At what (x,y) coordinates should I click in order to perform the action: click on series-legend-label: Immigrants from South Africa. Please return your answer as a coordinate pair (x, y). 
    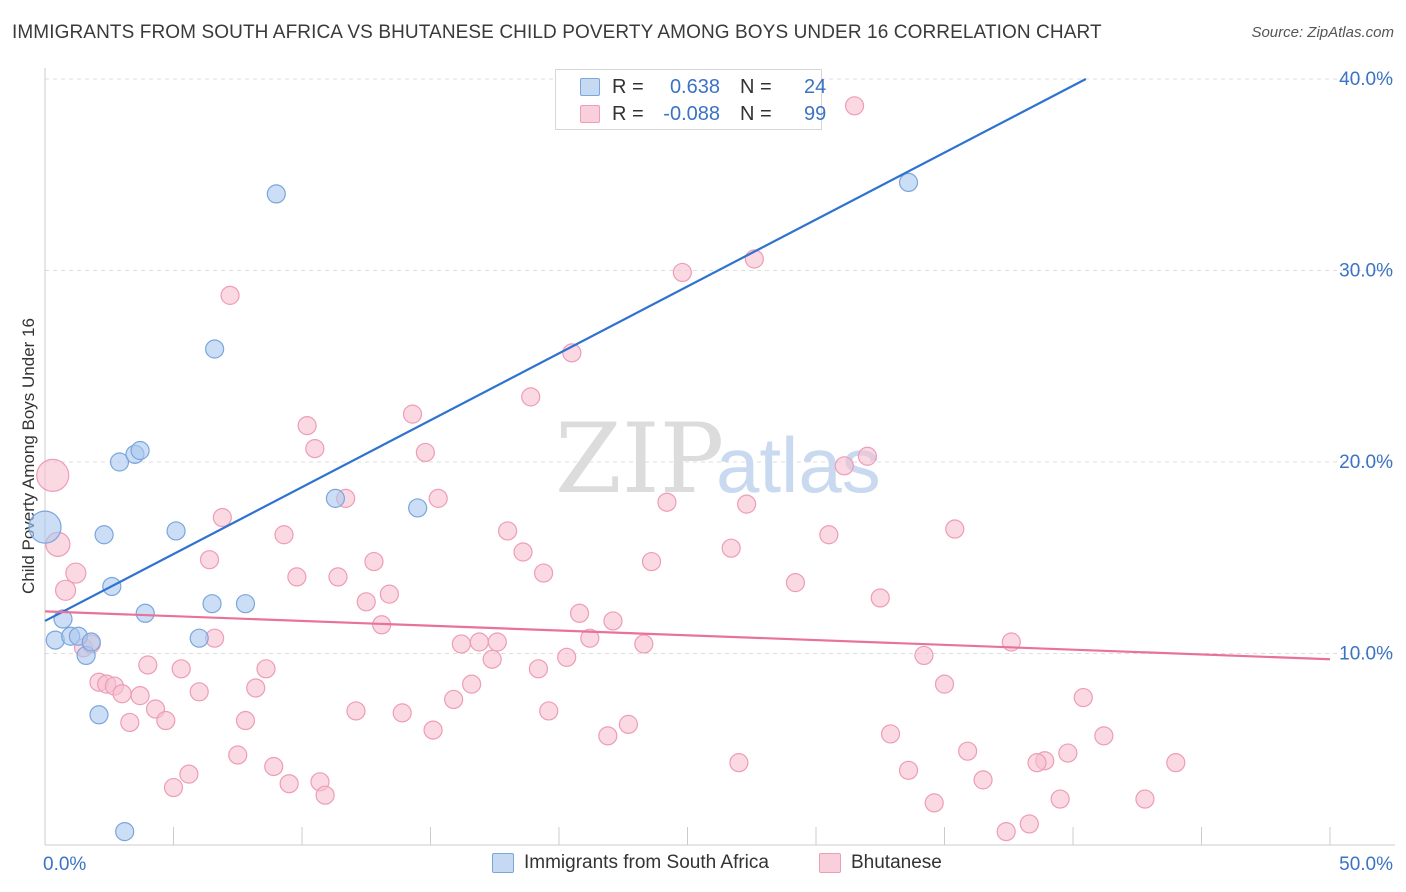
    Looking at the image, I should click on (646, 862).